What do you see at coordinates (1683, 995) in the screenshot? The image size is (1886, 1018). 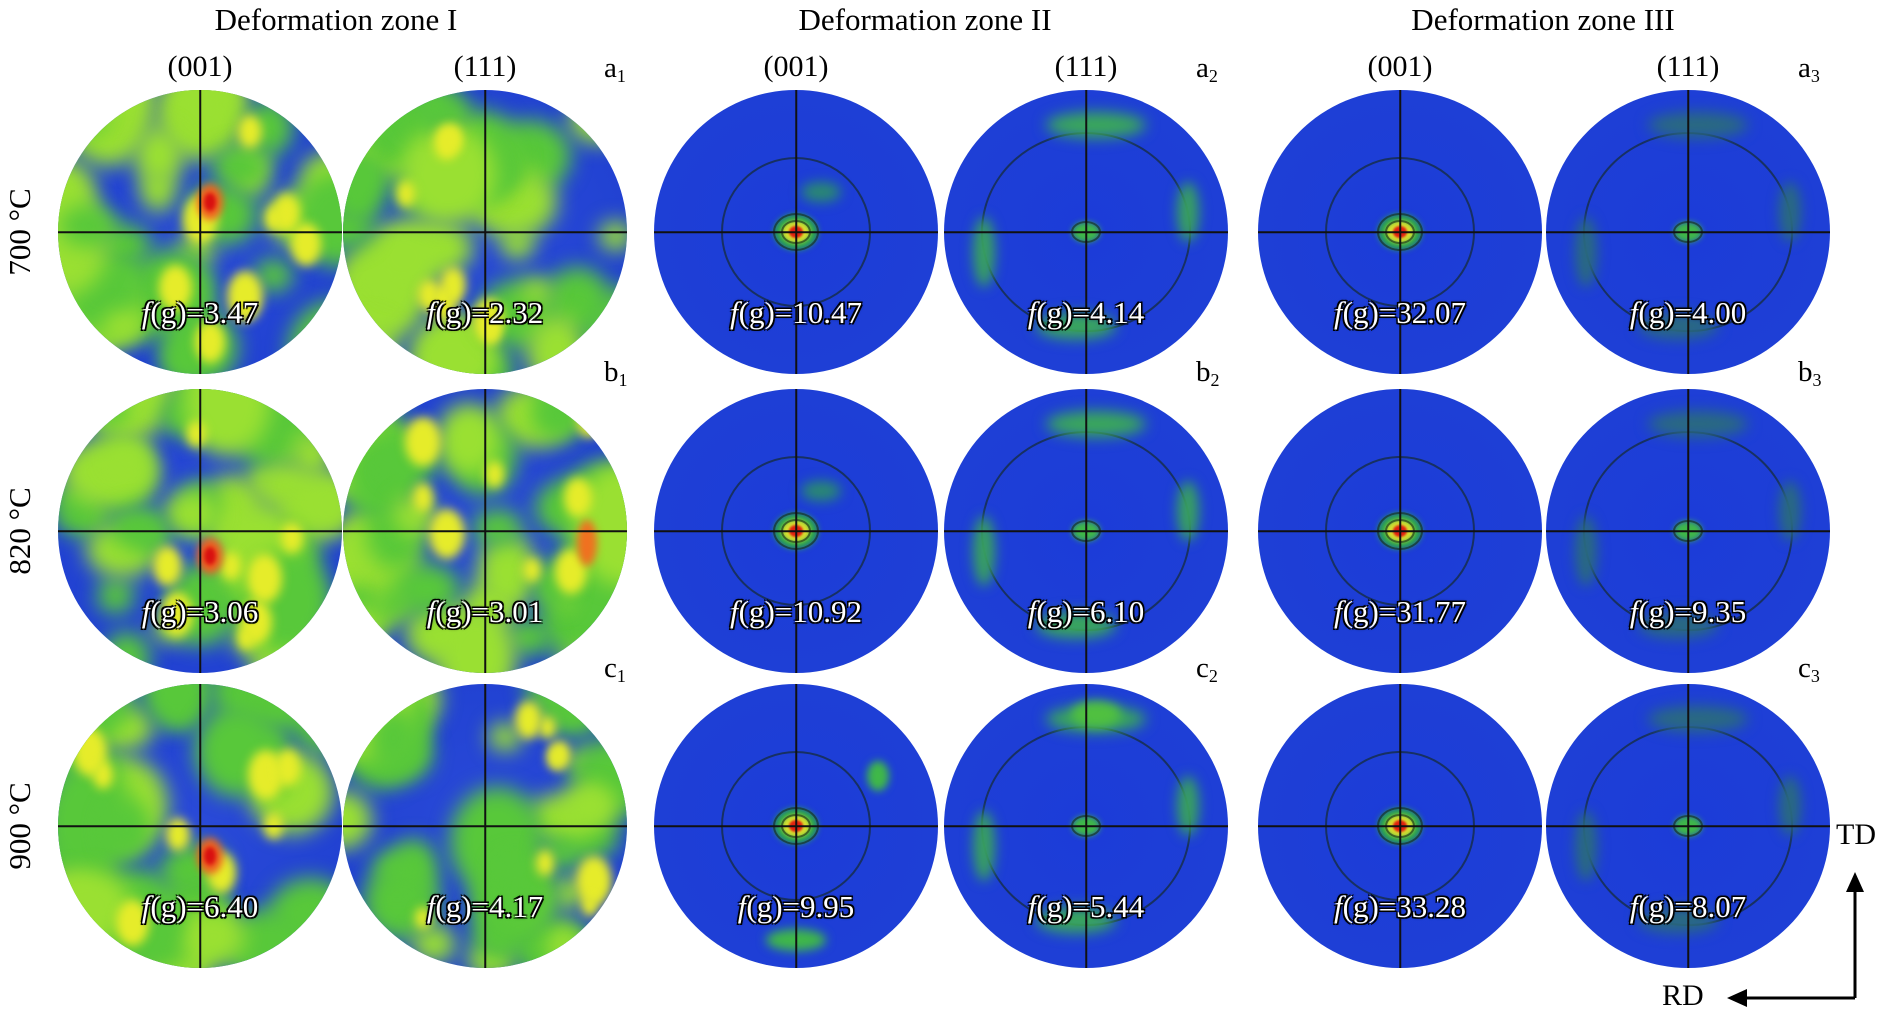 I see `rd-axis-label: RD` at bounding box center [1683, 995].